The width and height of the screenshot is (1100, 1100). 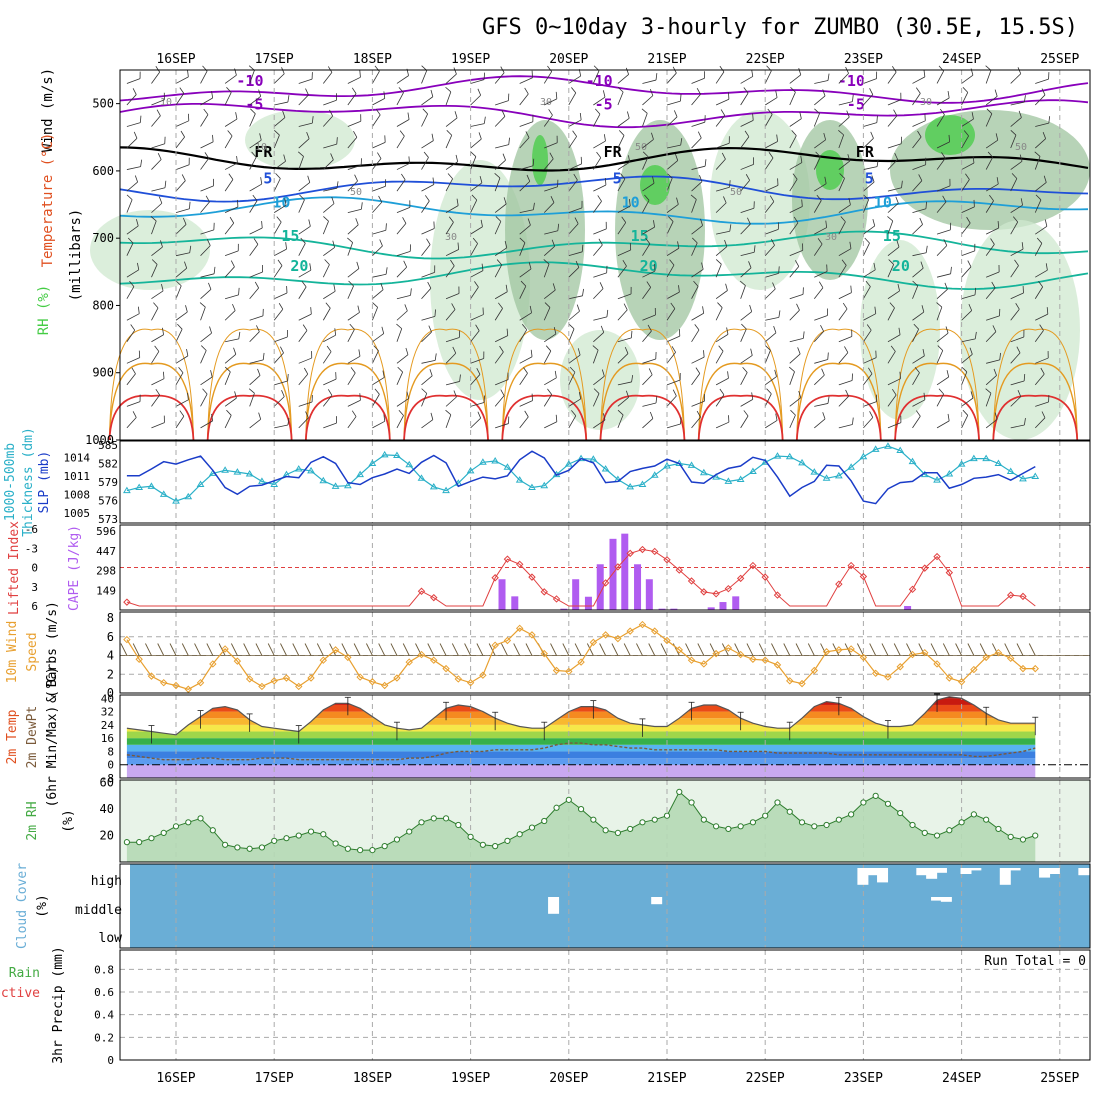 I want to click on lifted-index-point, so click(x=519, y=564).